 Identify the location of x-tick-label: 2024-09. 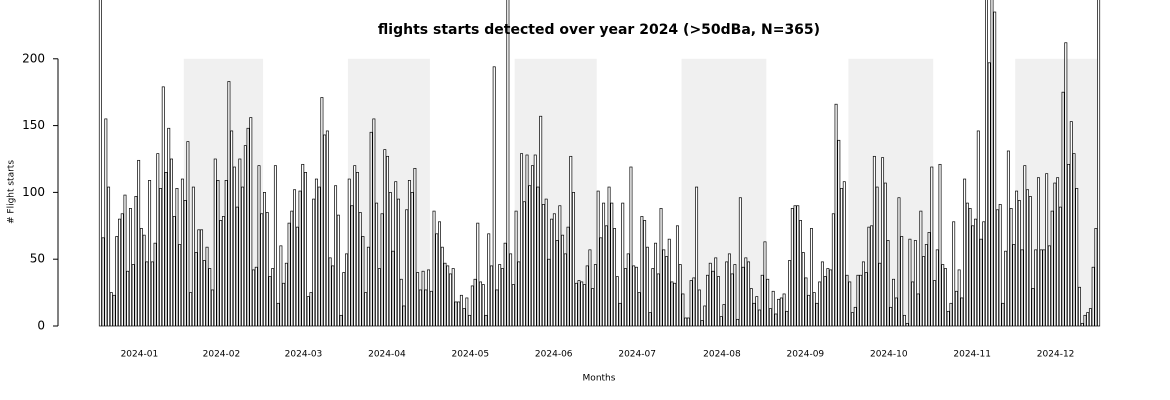
(806, 355).